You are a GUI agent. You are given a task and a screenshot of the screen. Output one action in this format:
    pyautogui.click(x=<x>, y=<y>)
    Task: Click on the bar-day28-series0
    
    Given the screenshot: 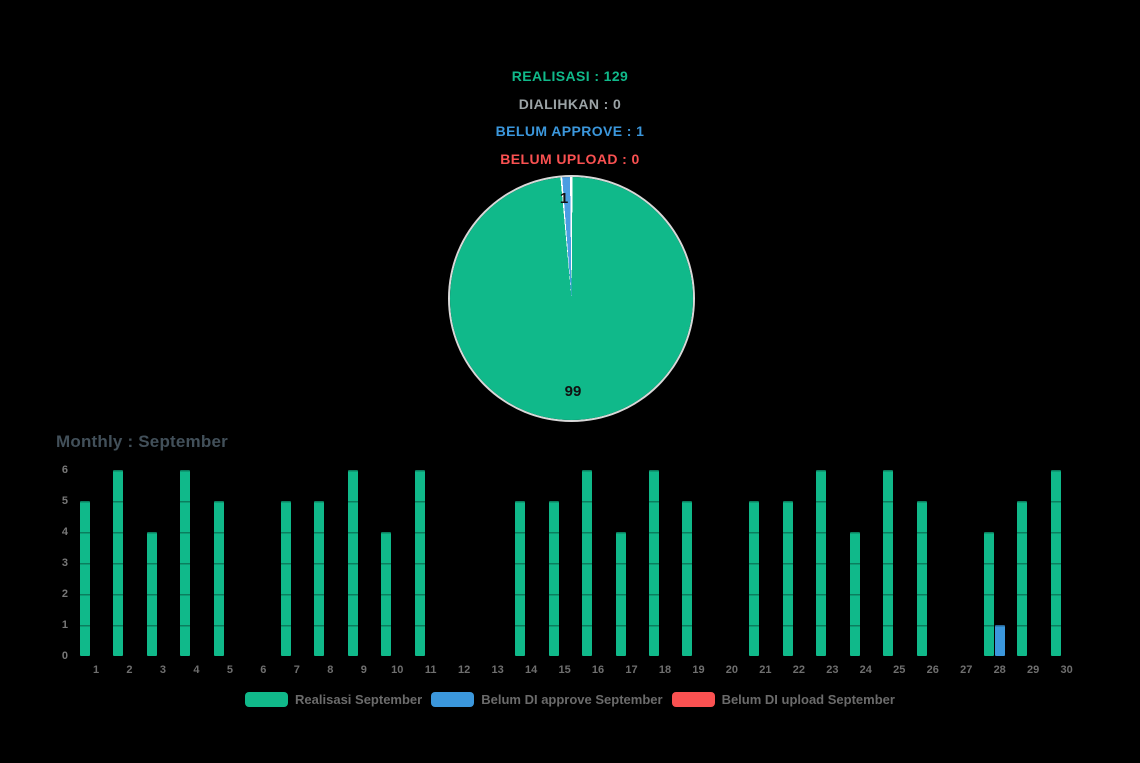 What is the action you would take?
    pyautogui.click(x=988, y=594)
    